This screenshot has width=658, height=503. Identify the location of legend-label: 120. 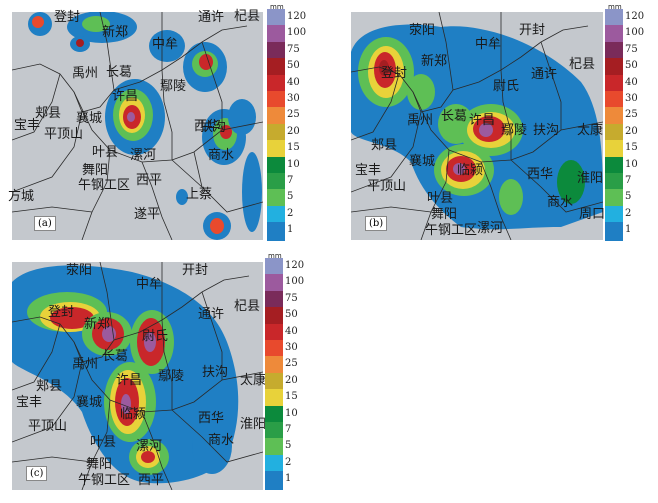
(297, 16).